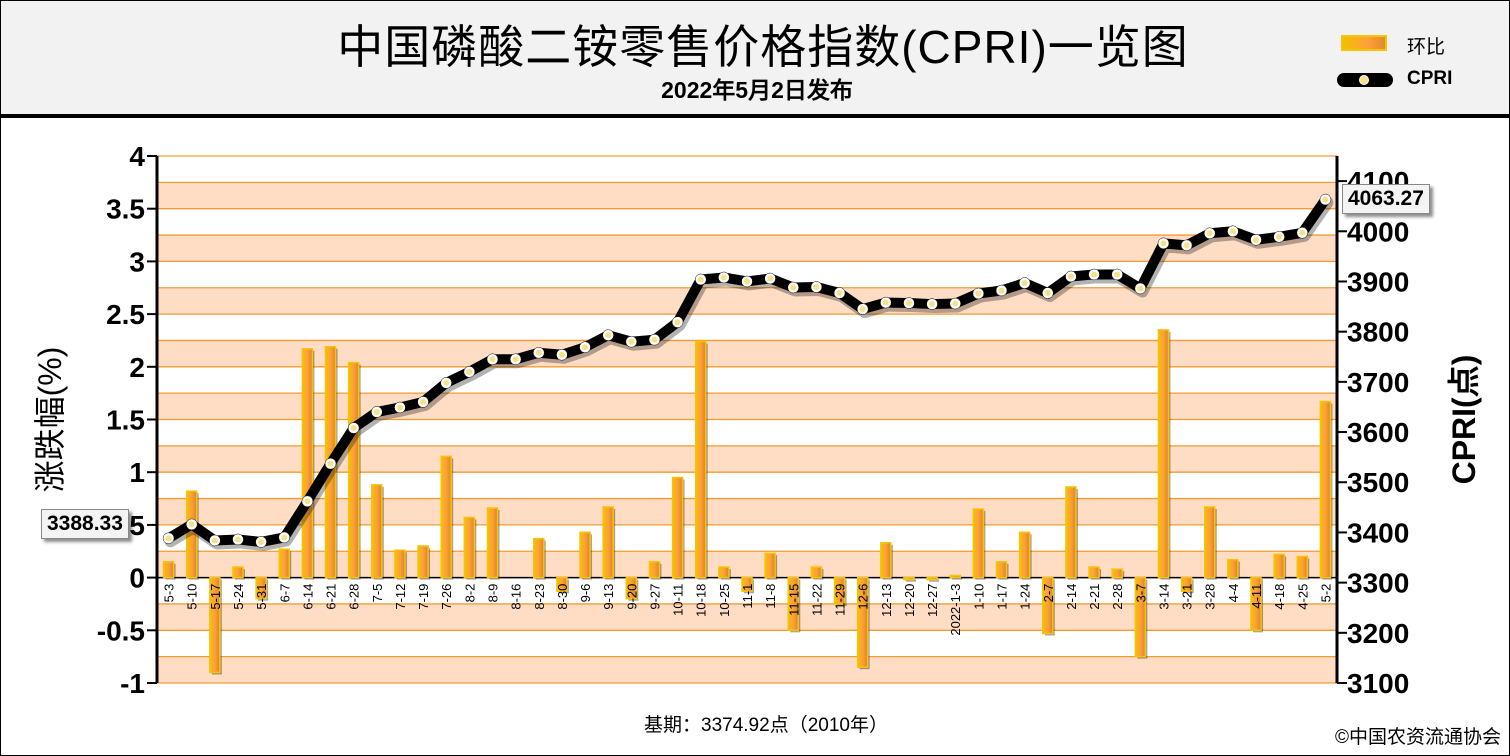 This screenshot has width=1510, height=756. I want to click on category-label: 7-5, so click(377, 593).